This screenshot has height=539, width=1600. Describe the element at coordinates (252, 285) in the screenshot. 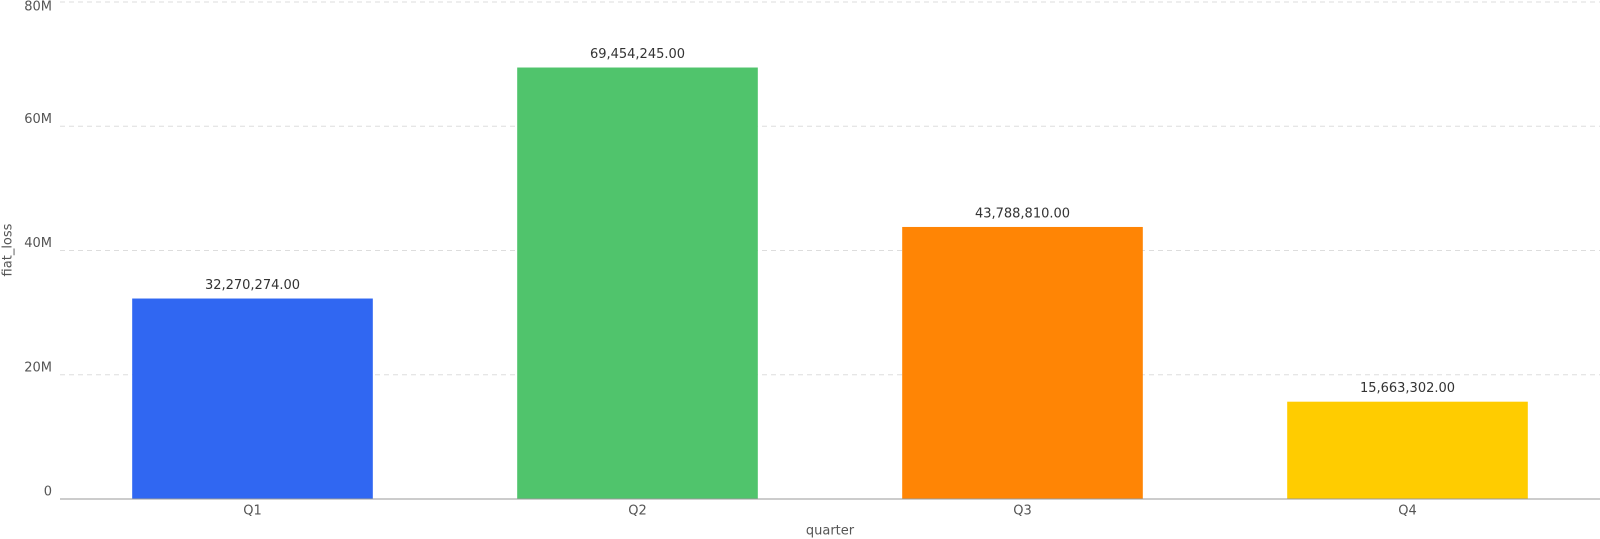

I see `value-label: 32,270,274.00` at that location.